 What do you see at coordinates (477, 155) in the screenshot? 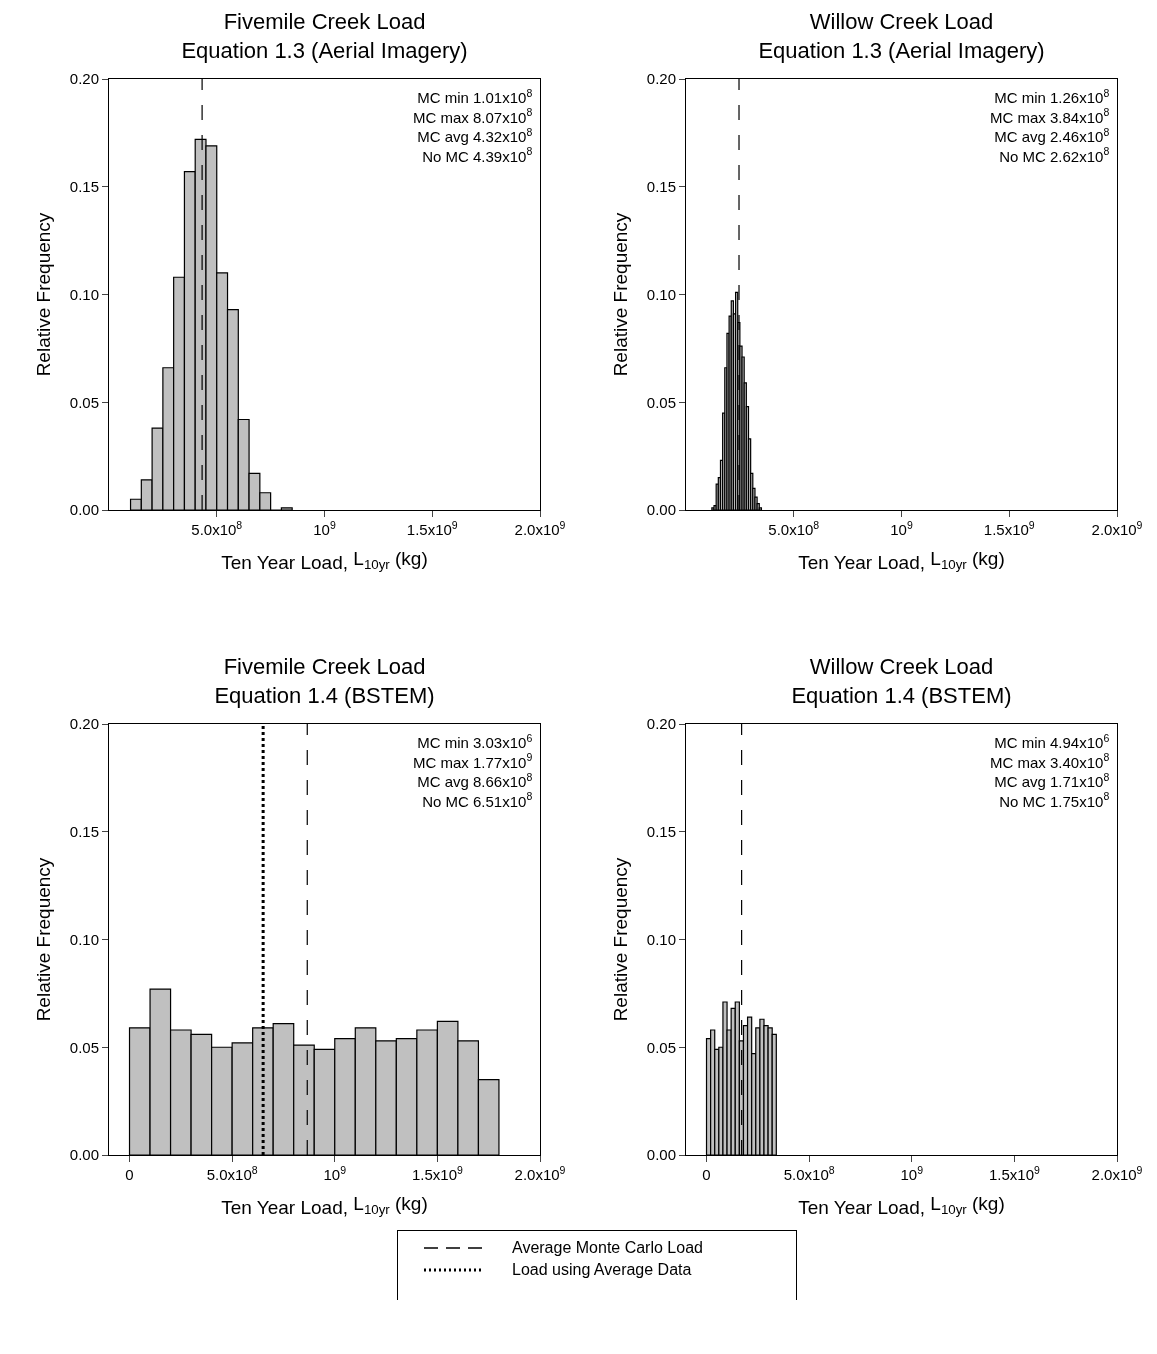
I see `annotation: No MC 4.39x10$^{8}$` at bounding box center [477, 155].